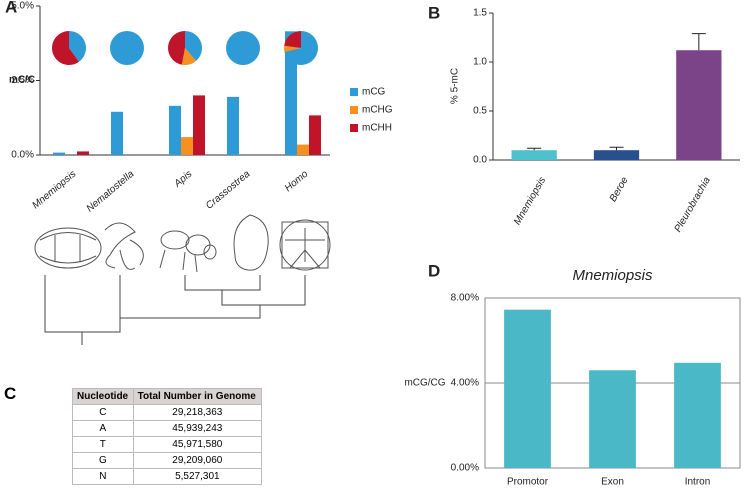 The image size is (755, 494). What do you see at coordinates (455, 86) in the screenshot?
I see `y-axis-label: % 5-mC` at bounding box center [455, 86].